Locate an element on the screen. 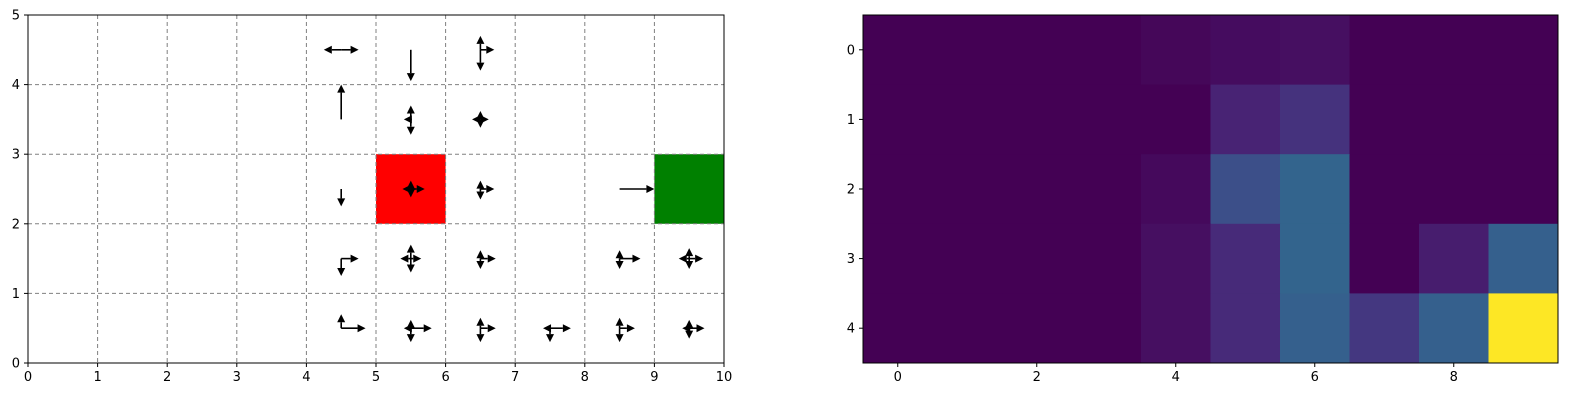 This screenshot has height=401, width=1588. y-tick-label: 1 is located at coordinates (16, 294).